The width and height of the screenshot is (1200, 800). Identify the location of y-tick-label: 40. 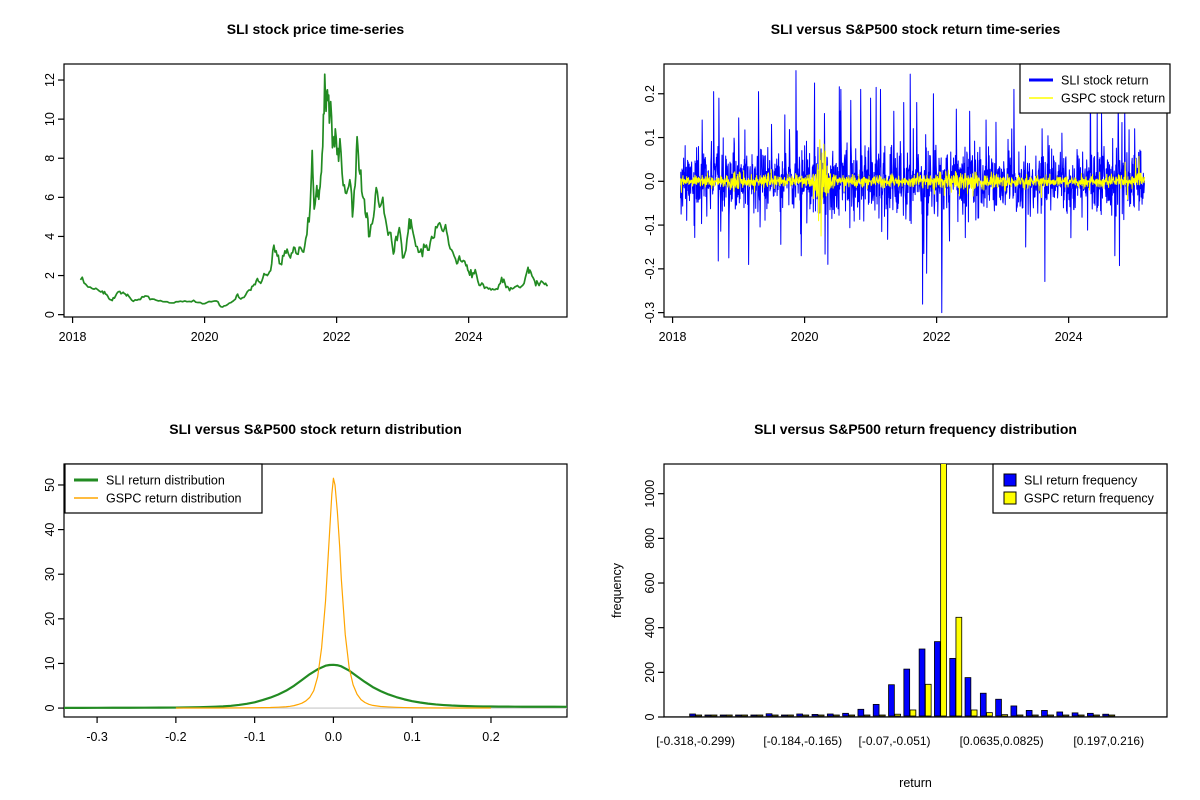
(50, 530).